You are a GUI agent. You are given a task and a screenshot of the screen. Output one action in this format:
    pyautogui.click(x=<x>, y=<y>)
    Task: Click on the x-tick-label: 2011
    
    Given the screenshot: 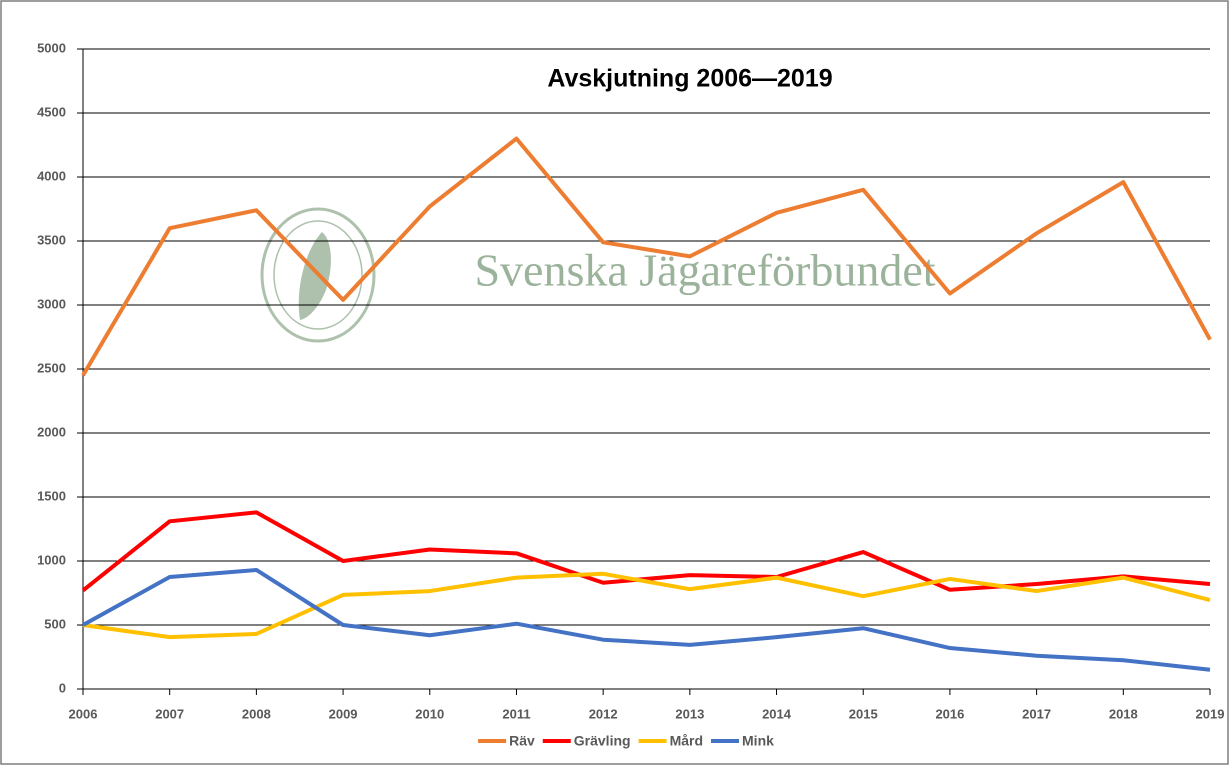 What is the action you would take?
    pyautogui.click(x=516, y=713)
    